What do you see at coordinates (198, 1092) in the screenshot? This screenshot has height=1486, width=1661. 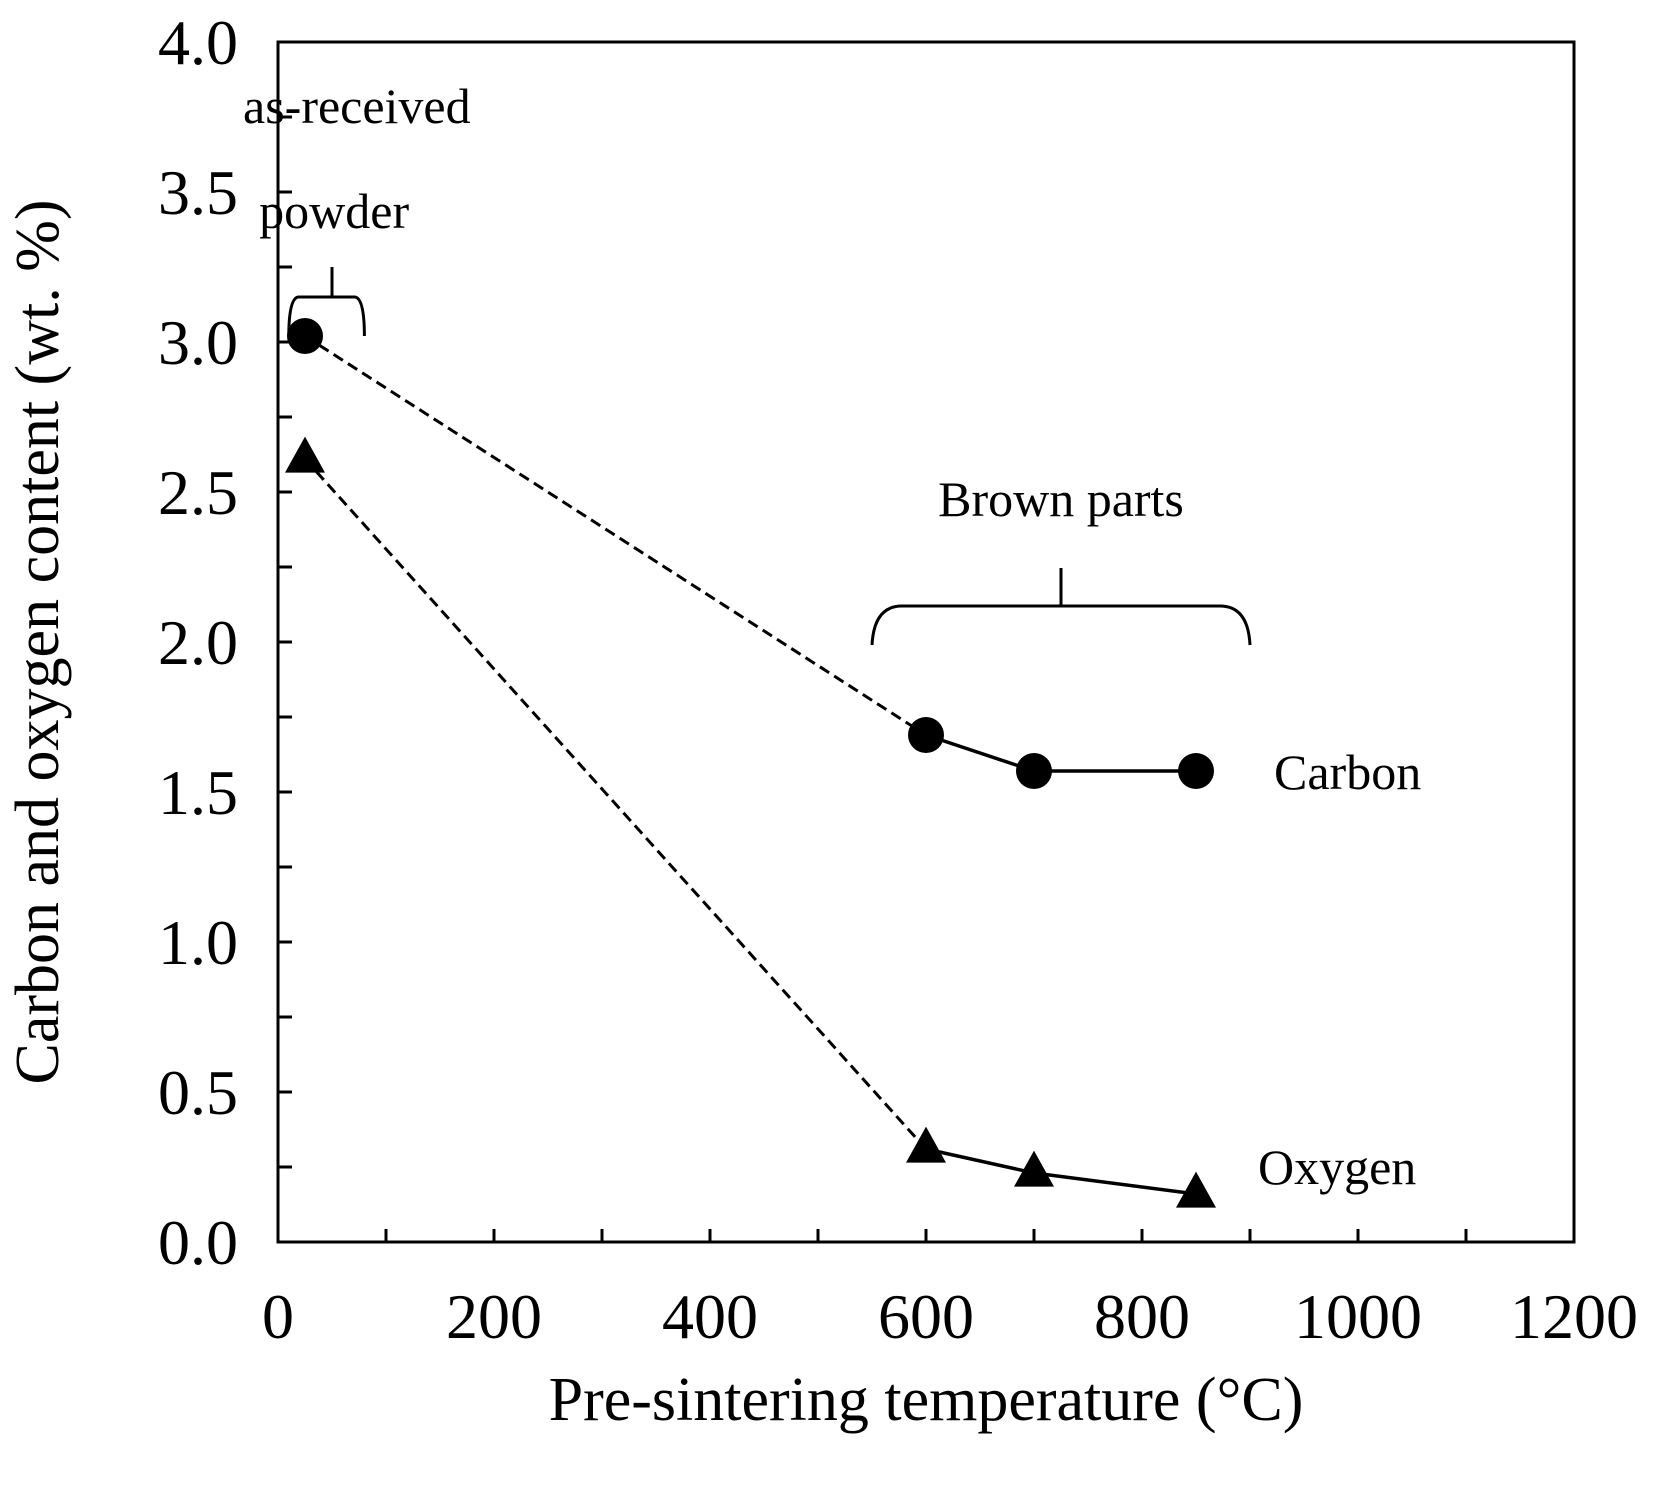 I see `y-tick-label: 0.5` at bounding box center [198, 1092].